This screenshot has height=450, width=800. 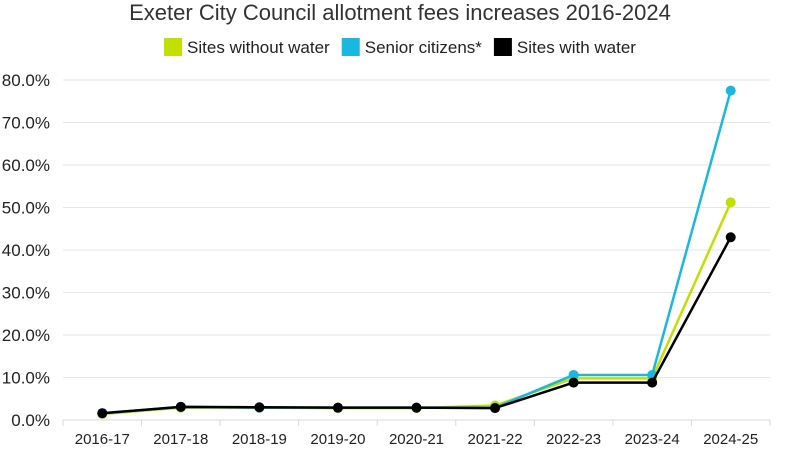 What do you see at coordinates (730, 202) in the screenshot?
I see `data-point-sites-without-water` at bounding box center [730, 202].